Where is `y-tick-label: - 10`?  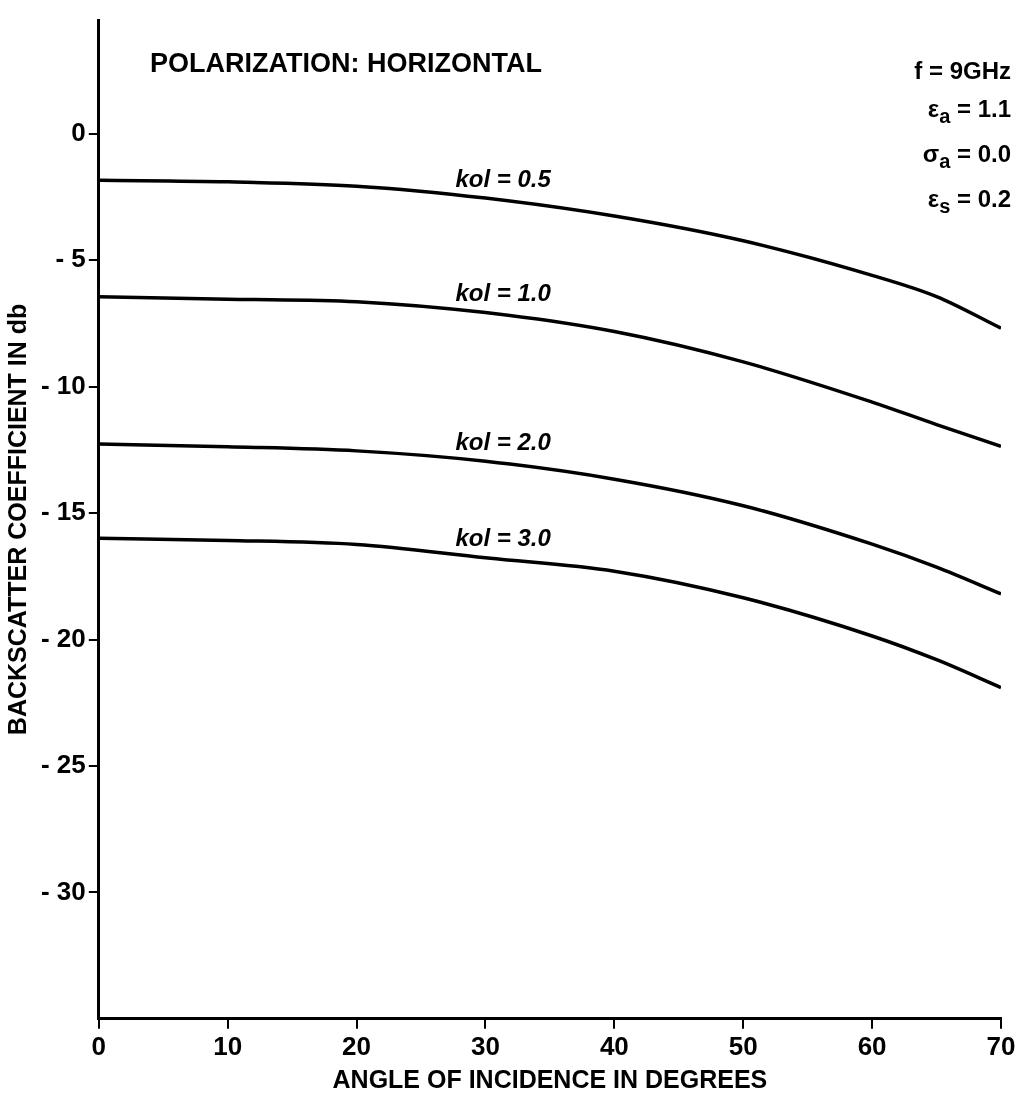
y-tick-label: - 10 is located at coordinates (63, 384).